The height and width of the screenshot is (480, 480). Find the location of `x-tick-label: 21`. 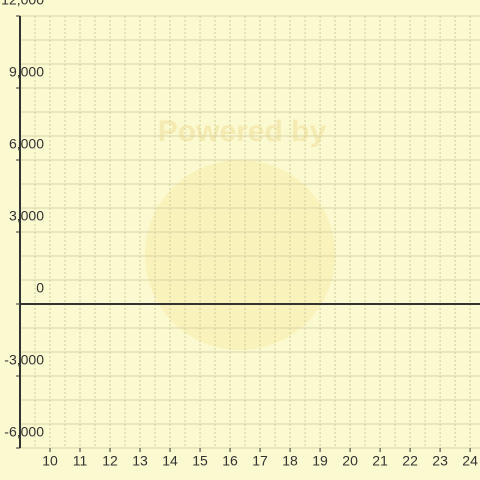

x-tick-label: 21 is located at coordinates (380, 461).